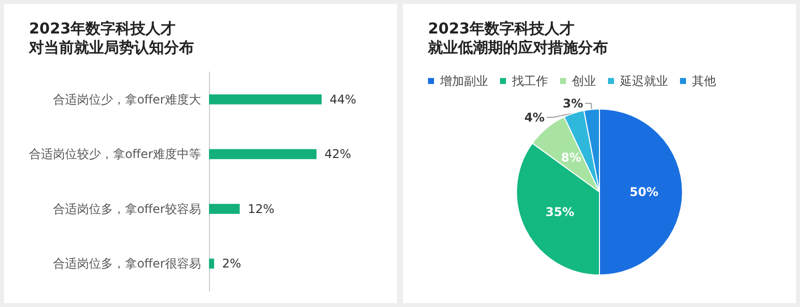 The height and width of the screenshot is (307, 800). What do you see at coordinates (559, 212) in the screenshot?
I see `data-label: 35%` at bounding box center [559, 212].